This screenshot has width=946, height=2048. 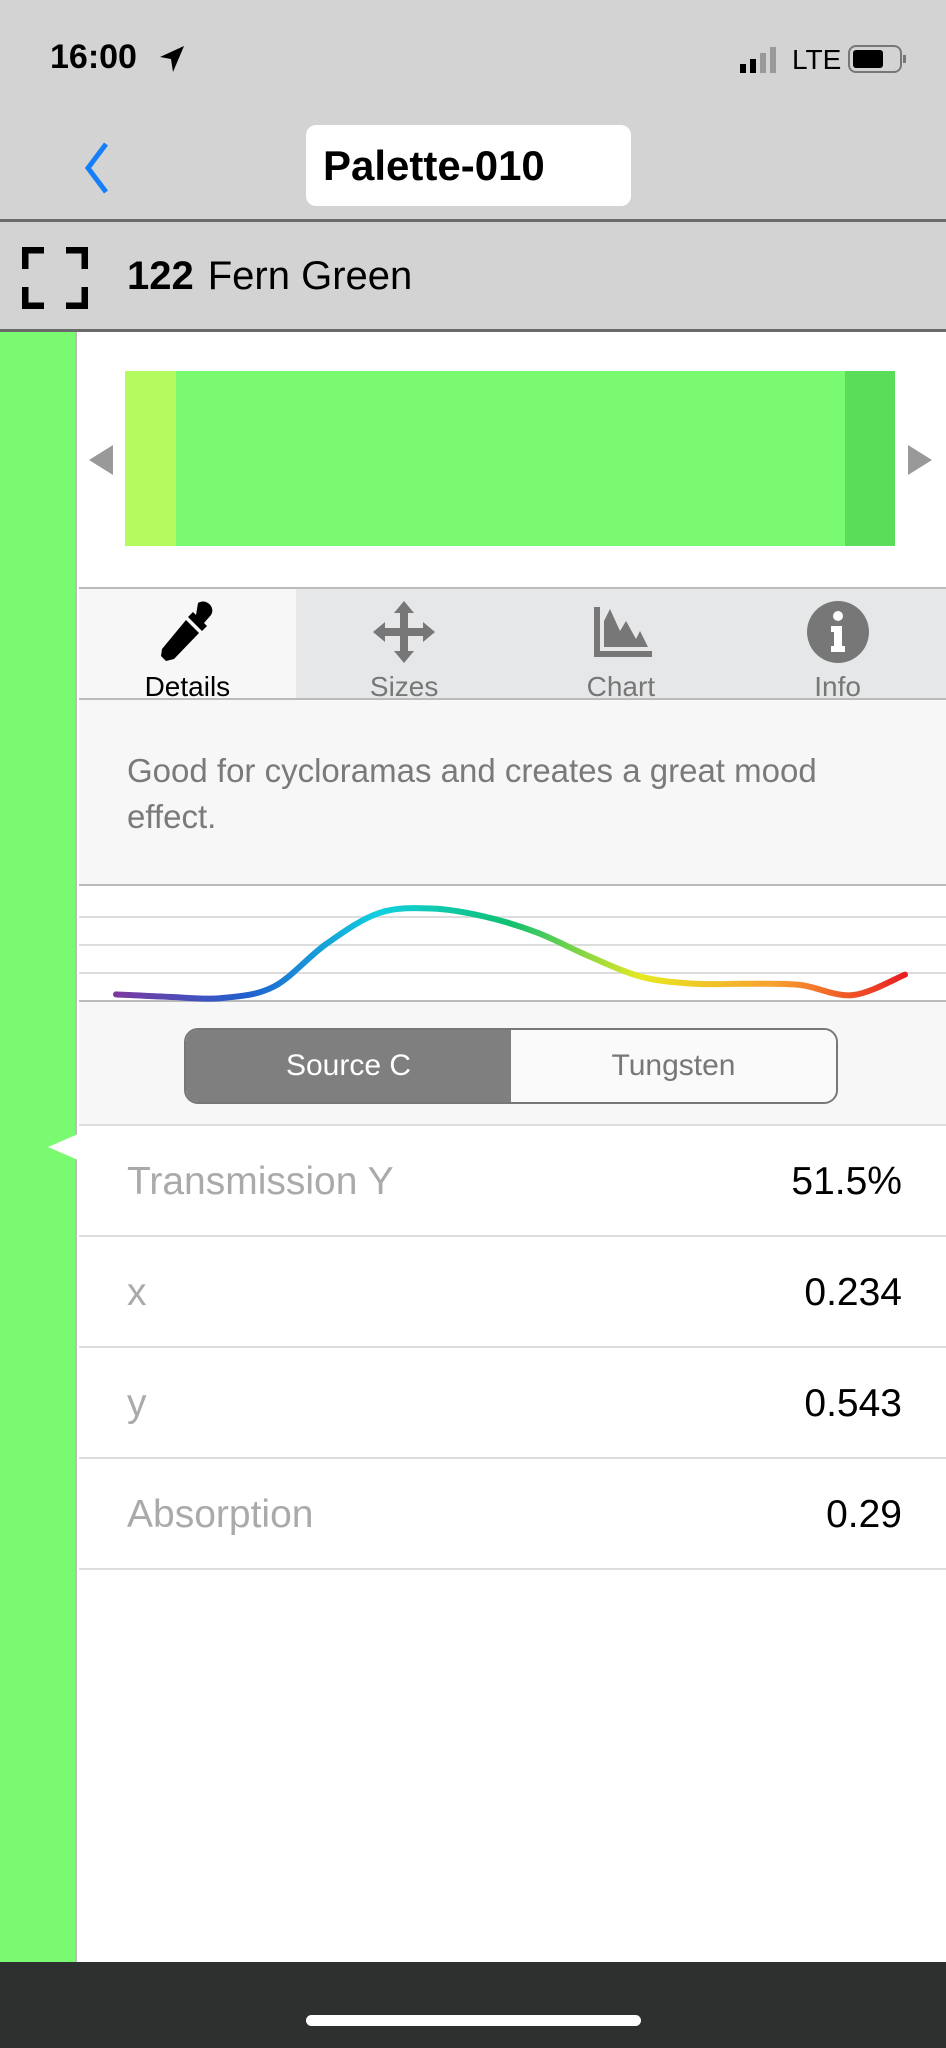 I want to click on property-label: y, so click(x=137, y=1403).